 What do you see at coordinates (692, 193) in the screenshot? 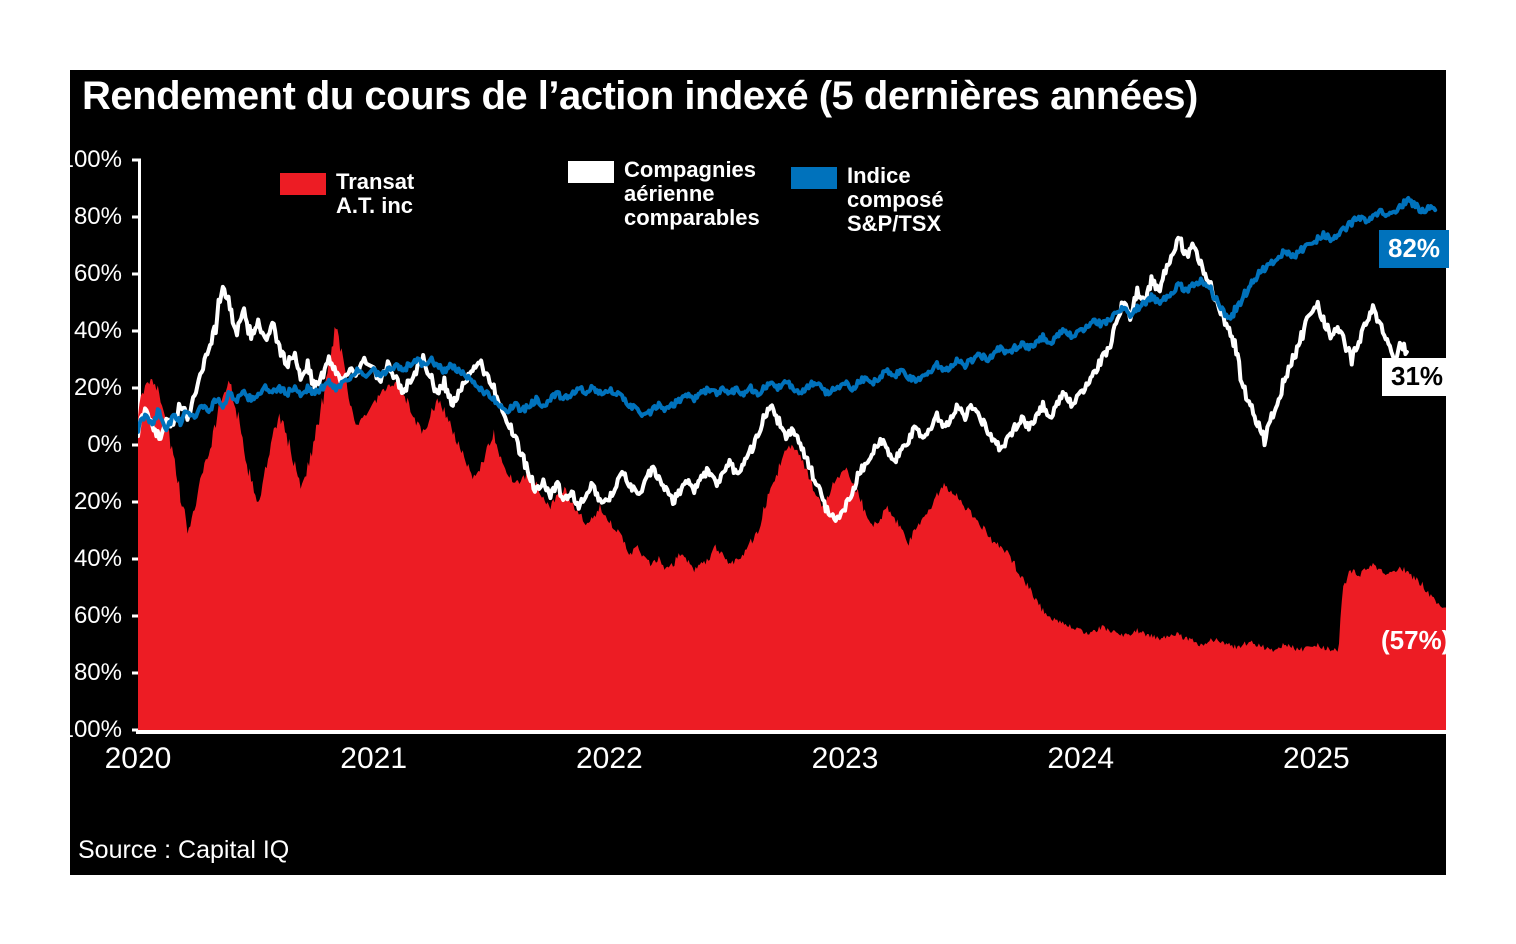
I see `legend-label-peers: Compagnies aérienne comparables` at bounding box center [692, 193].